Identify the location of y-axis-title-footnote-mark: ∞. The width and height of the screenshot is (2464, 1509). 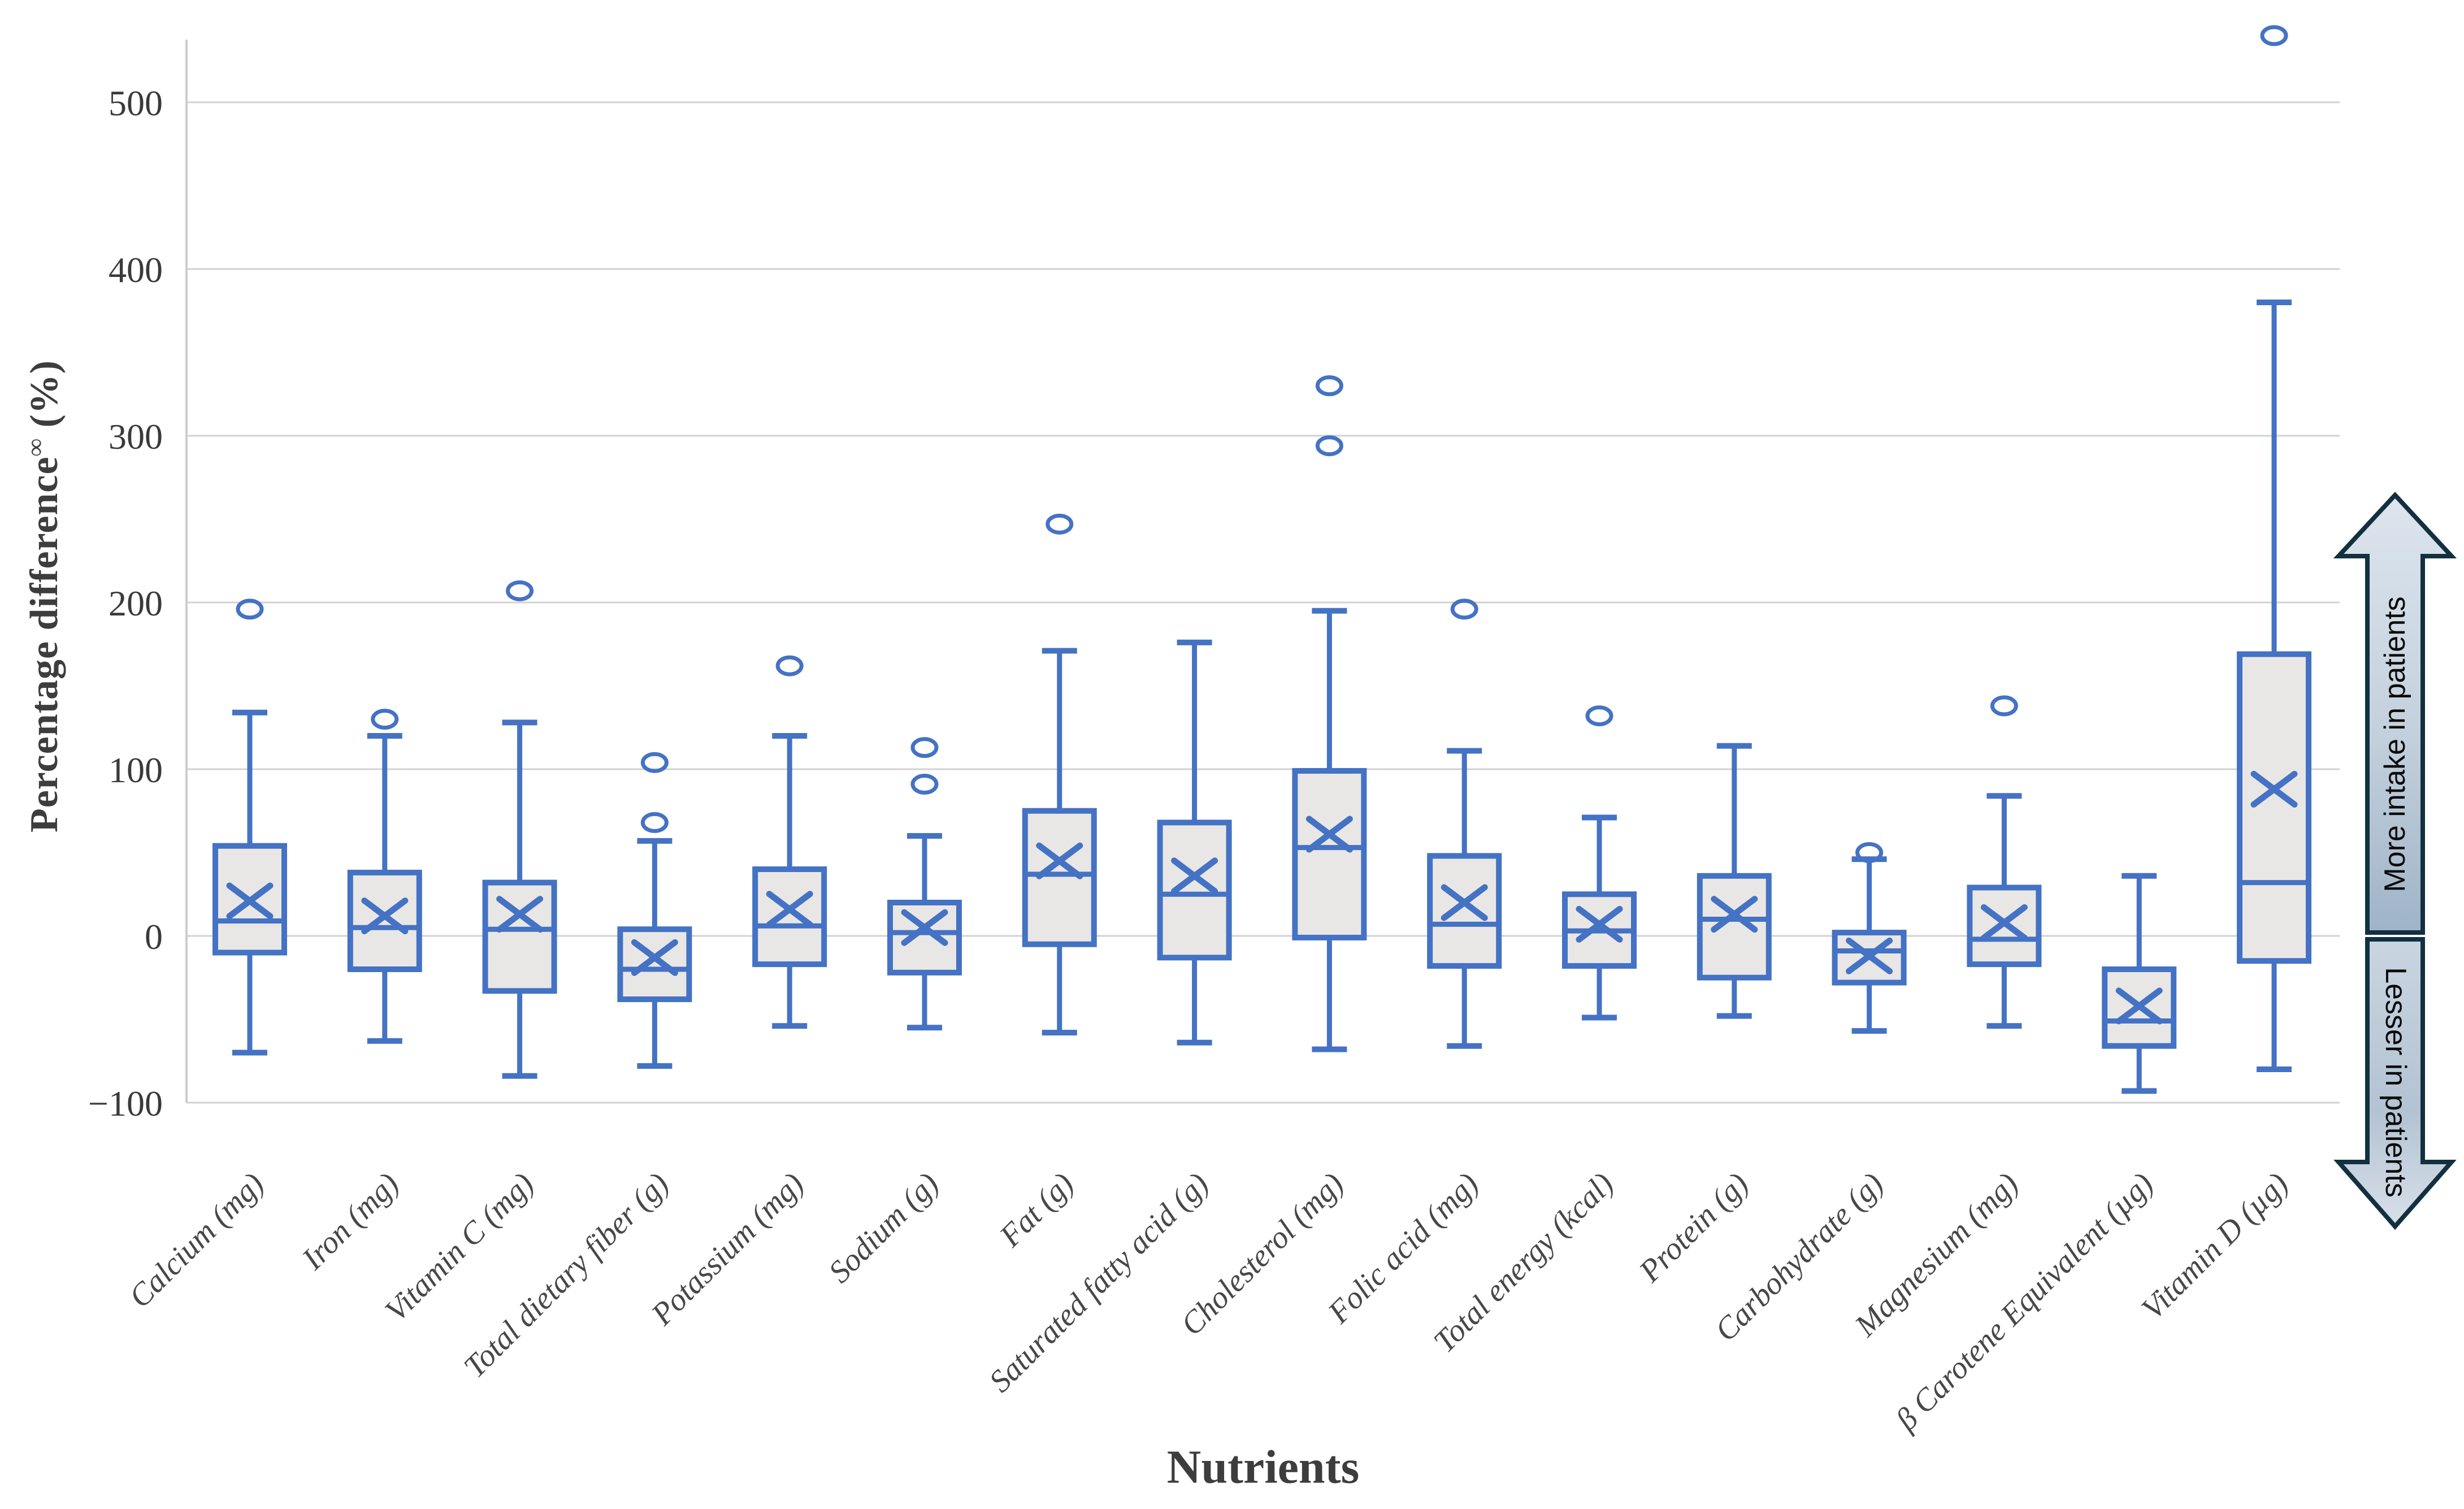
(35, 447).